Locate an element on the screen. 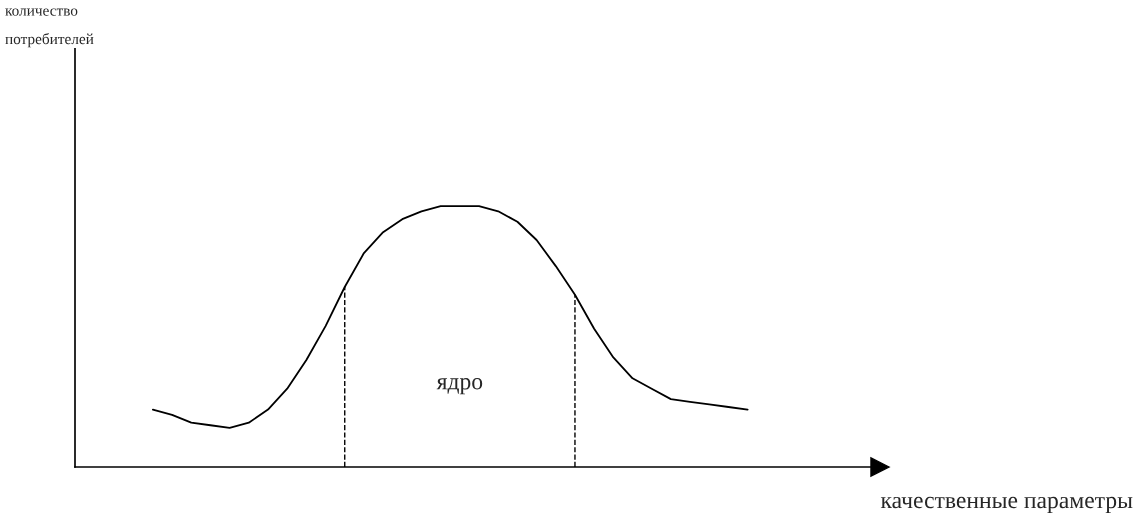 This screenshot has height=517, width=1137. text: качественные параметры is located at coordinates (1006, 504).